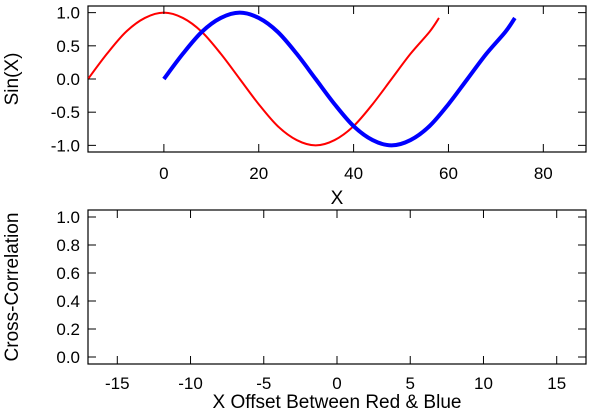 Image resolution: width=589 pixels, height=412 pixels. Describe the element at coordinates (68, 301) in the screenshot. I see `cross-correlation-ytick-label: 0.4` at that location.